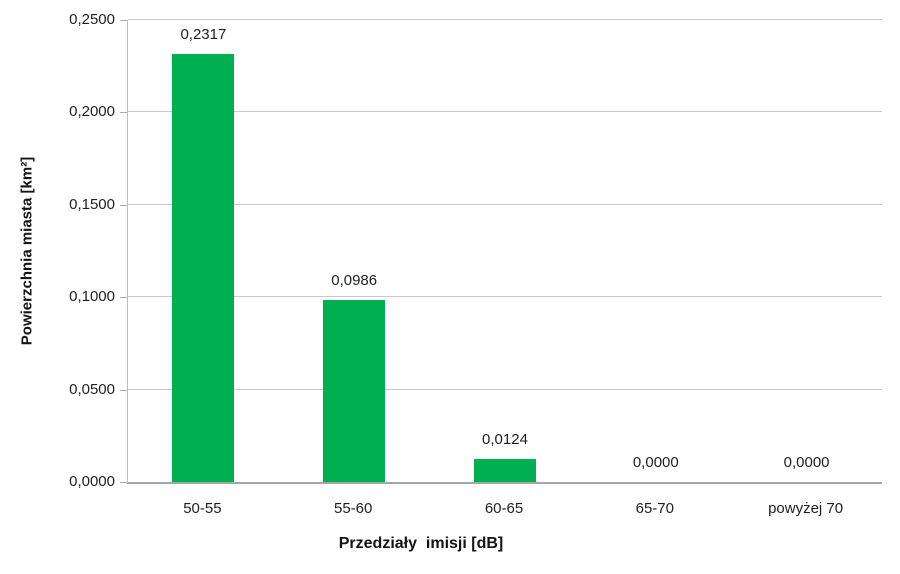 Image resolution: width=900 pixels, height=574 pixels. I want to click on x-tick-label: powyżej 70, so click(806, 508).